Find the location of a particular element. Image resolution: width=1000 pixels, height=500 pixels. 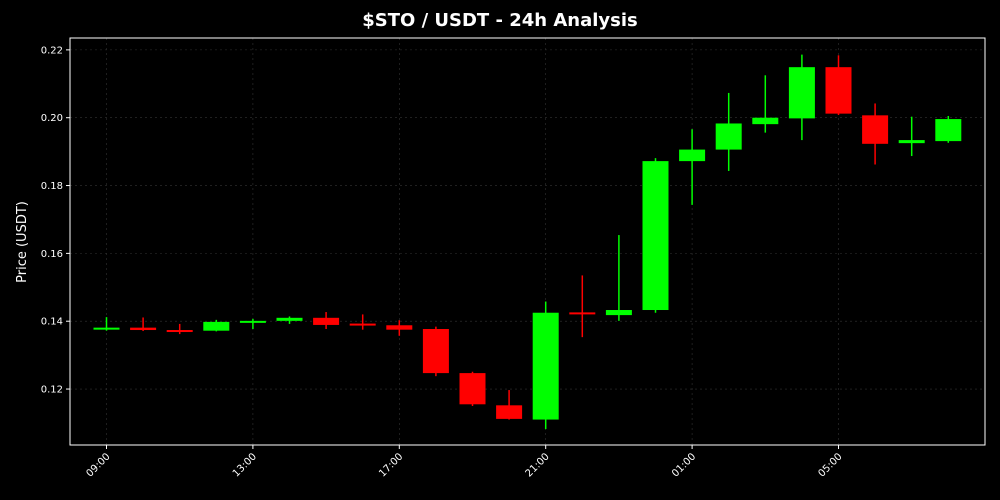

y-tick-label: 0.16 is located at coordinates (52, 254).